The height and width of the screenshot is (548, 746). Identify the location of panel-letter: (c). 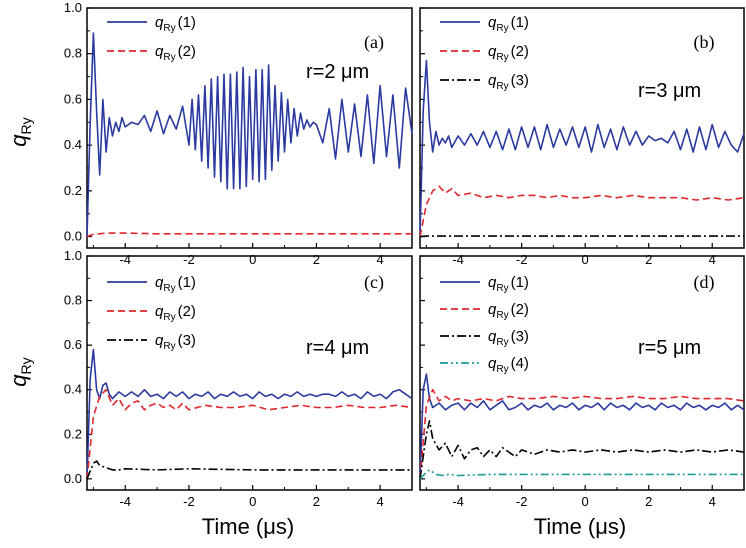
(374, 282).